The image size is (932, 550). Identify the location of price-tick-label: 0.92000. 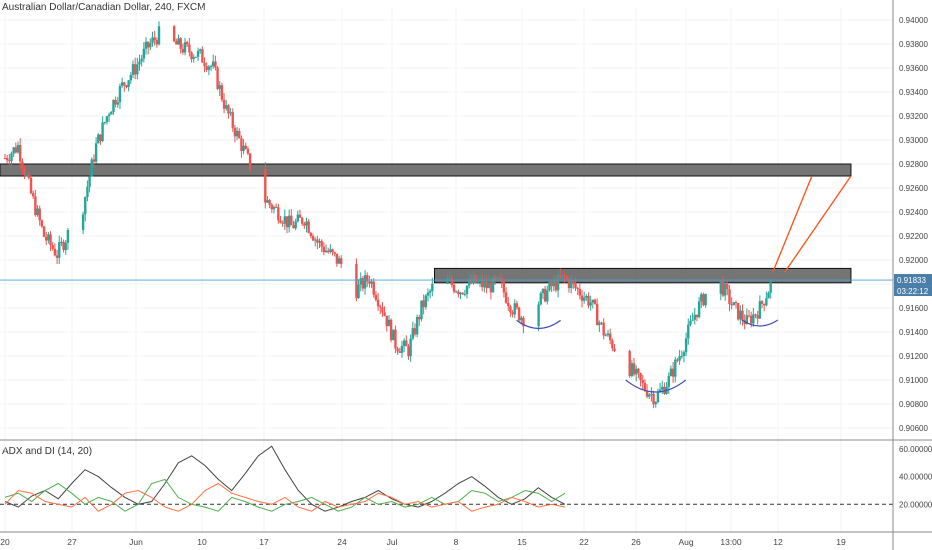
(913, 260).